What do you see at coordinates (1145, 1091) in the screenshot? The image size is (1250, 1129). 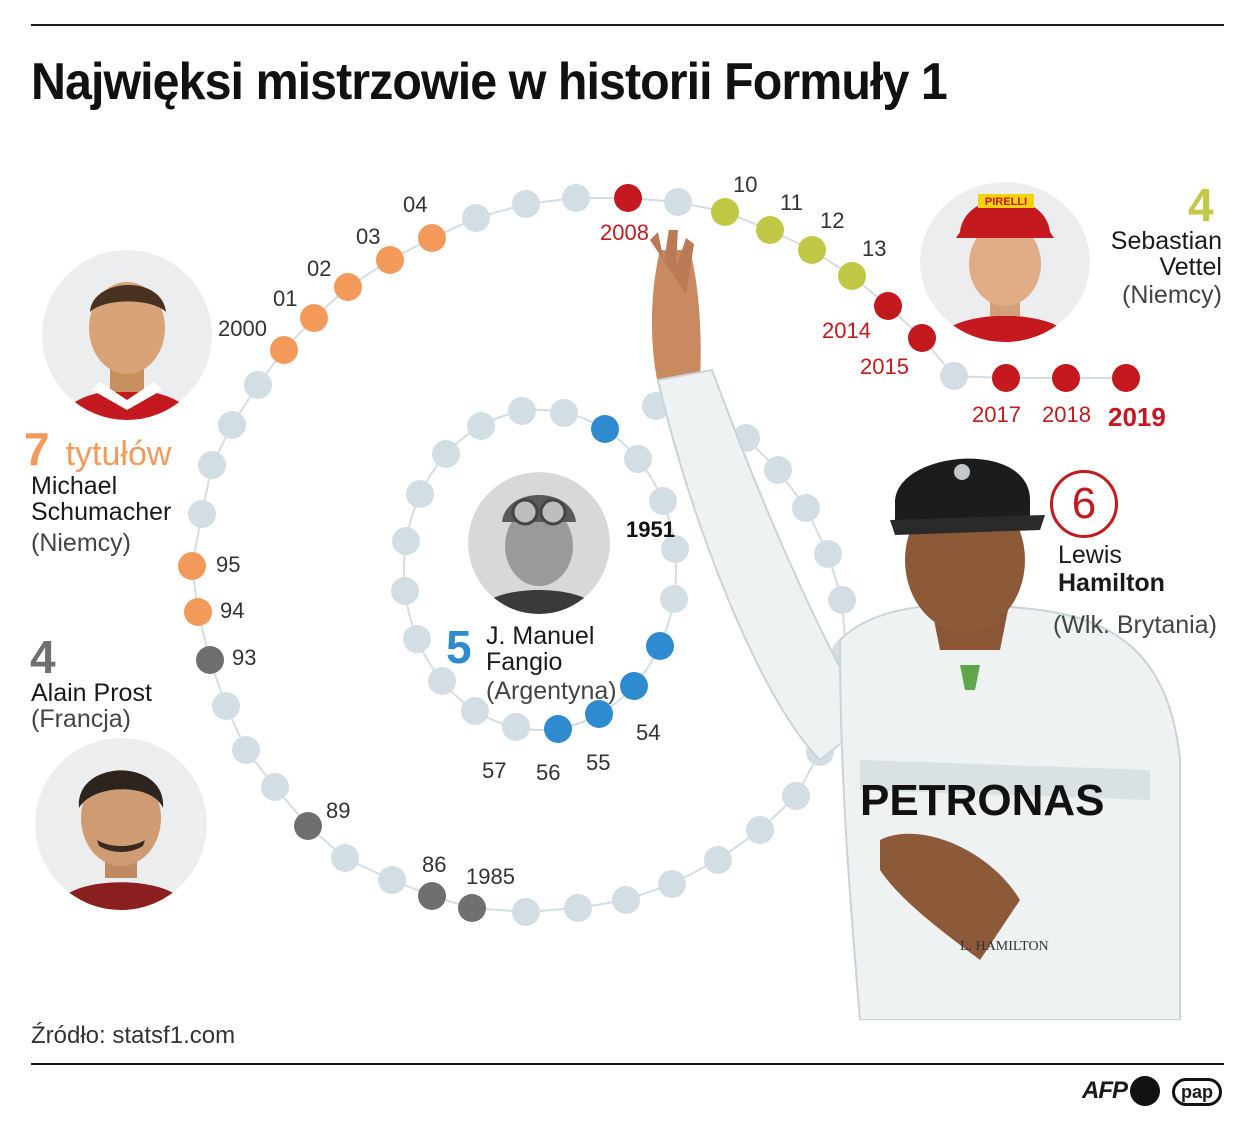 I see `afp-logo-dot` at bounding box center [1145, 1091].